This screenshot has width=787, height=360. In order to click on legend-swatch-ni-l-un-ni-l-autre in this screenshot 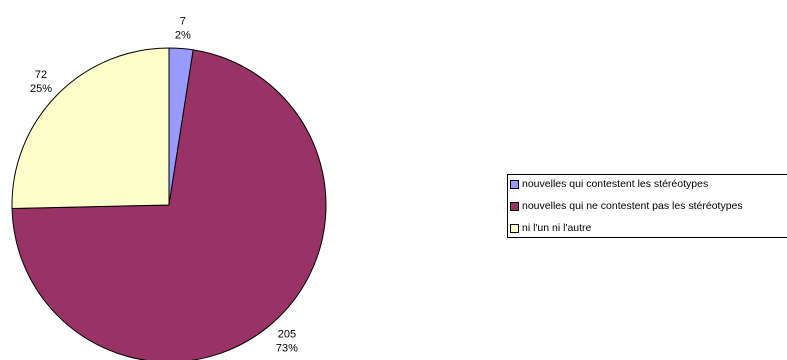, I will do `click(514, 228)`.